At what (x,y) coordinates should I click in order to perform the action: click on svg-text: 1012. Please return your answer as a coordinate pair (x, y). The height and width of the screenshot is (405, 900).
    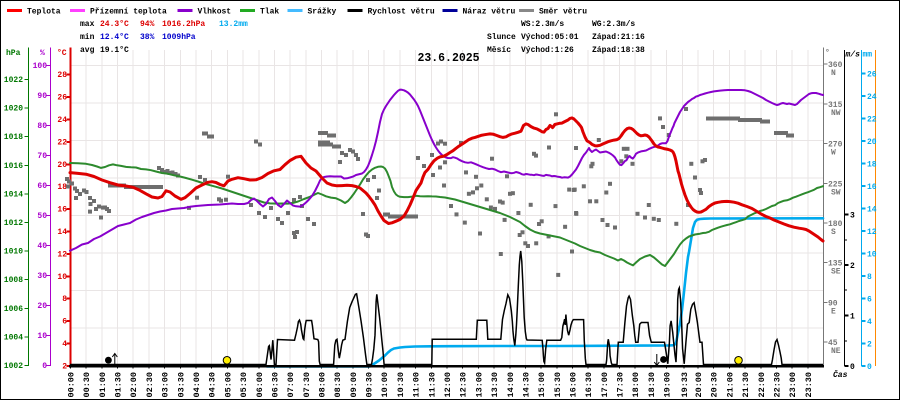
    Looking at the image, I should click on (13, 223).